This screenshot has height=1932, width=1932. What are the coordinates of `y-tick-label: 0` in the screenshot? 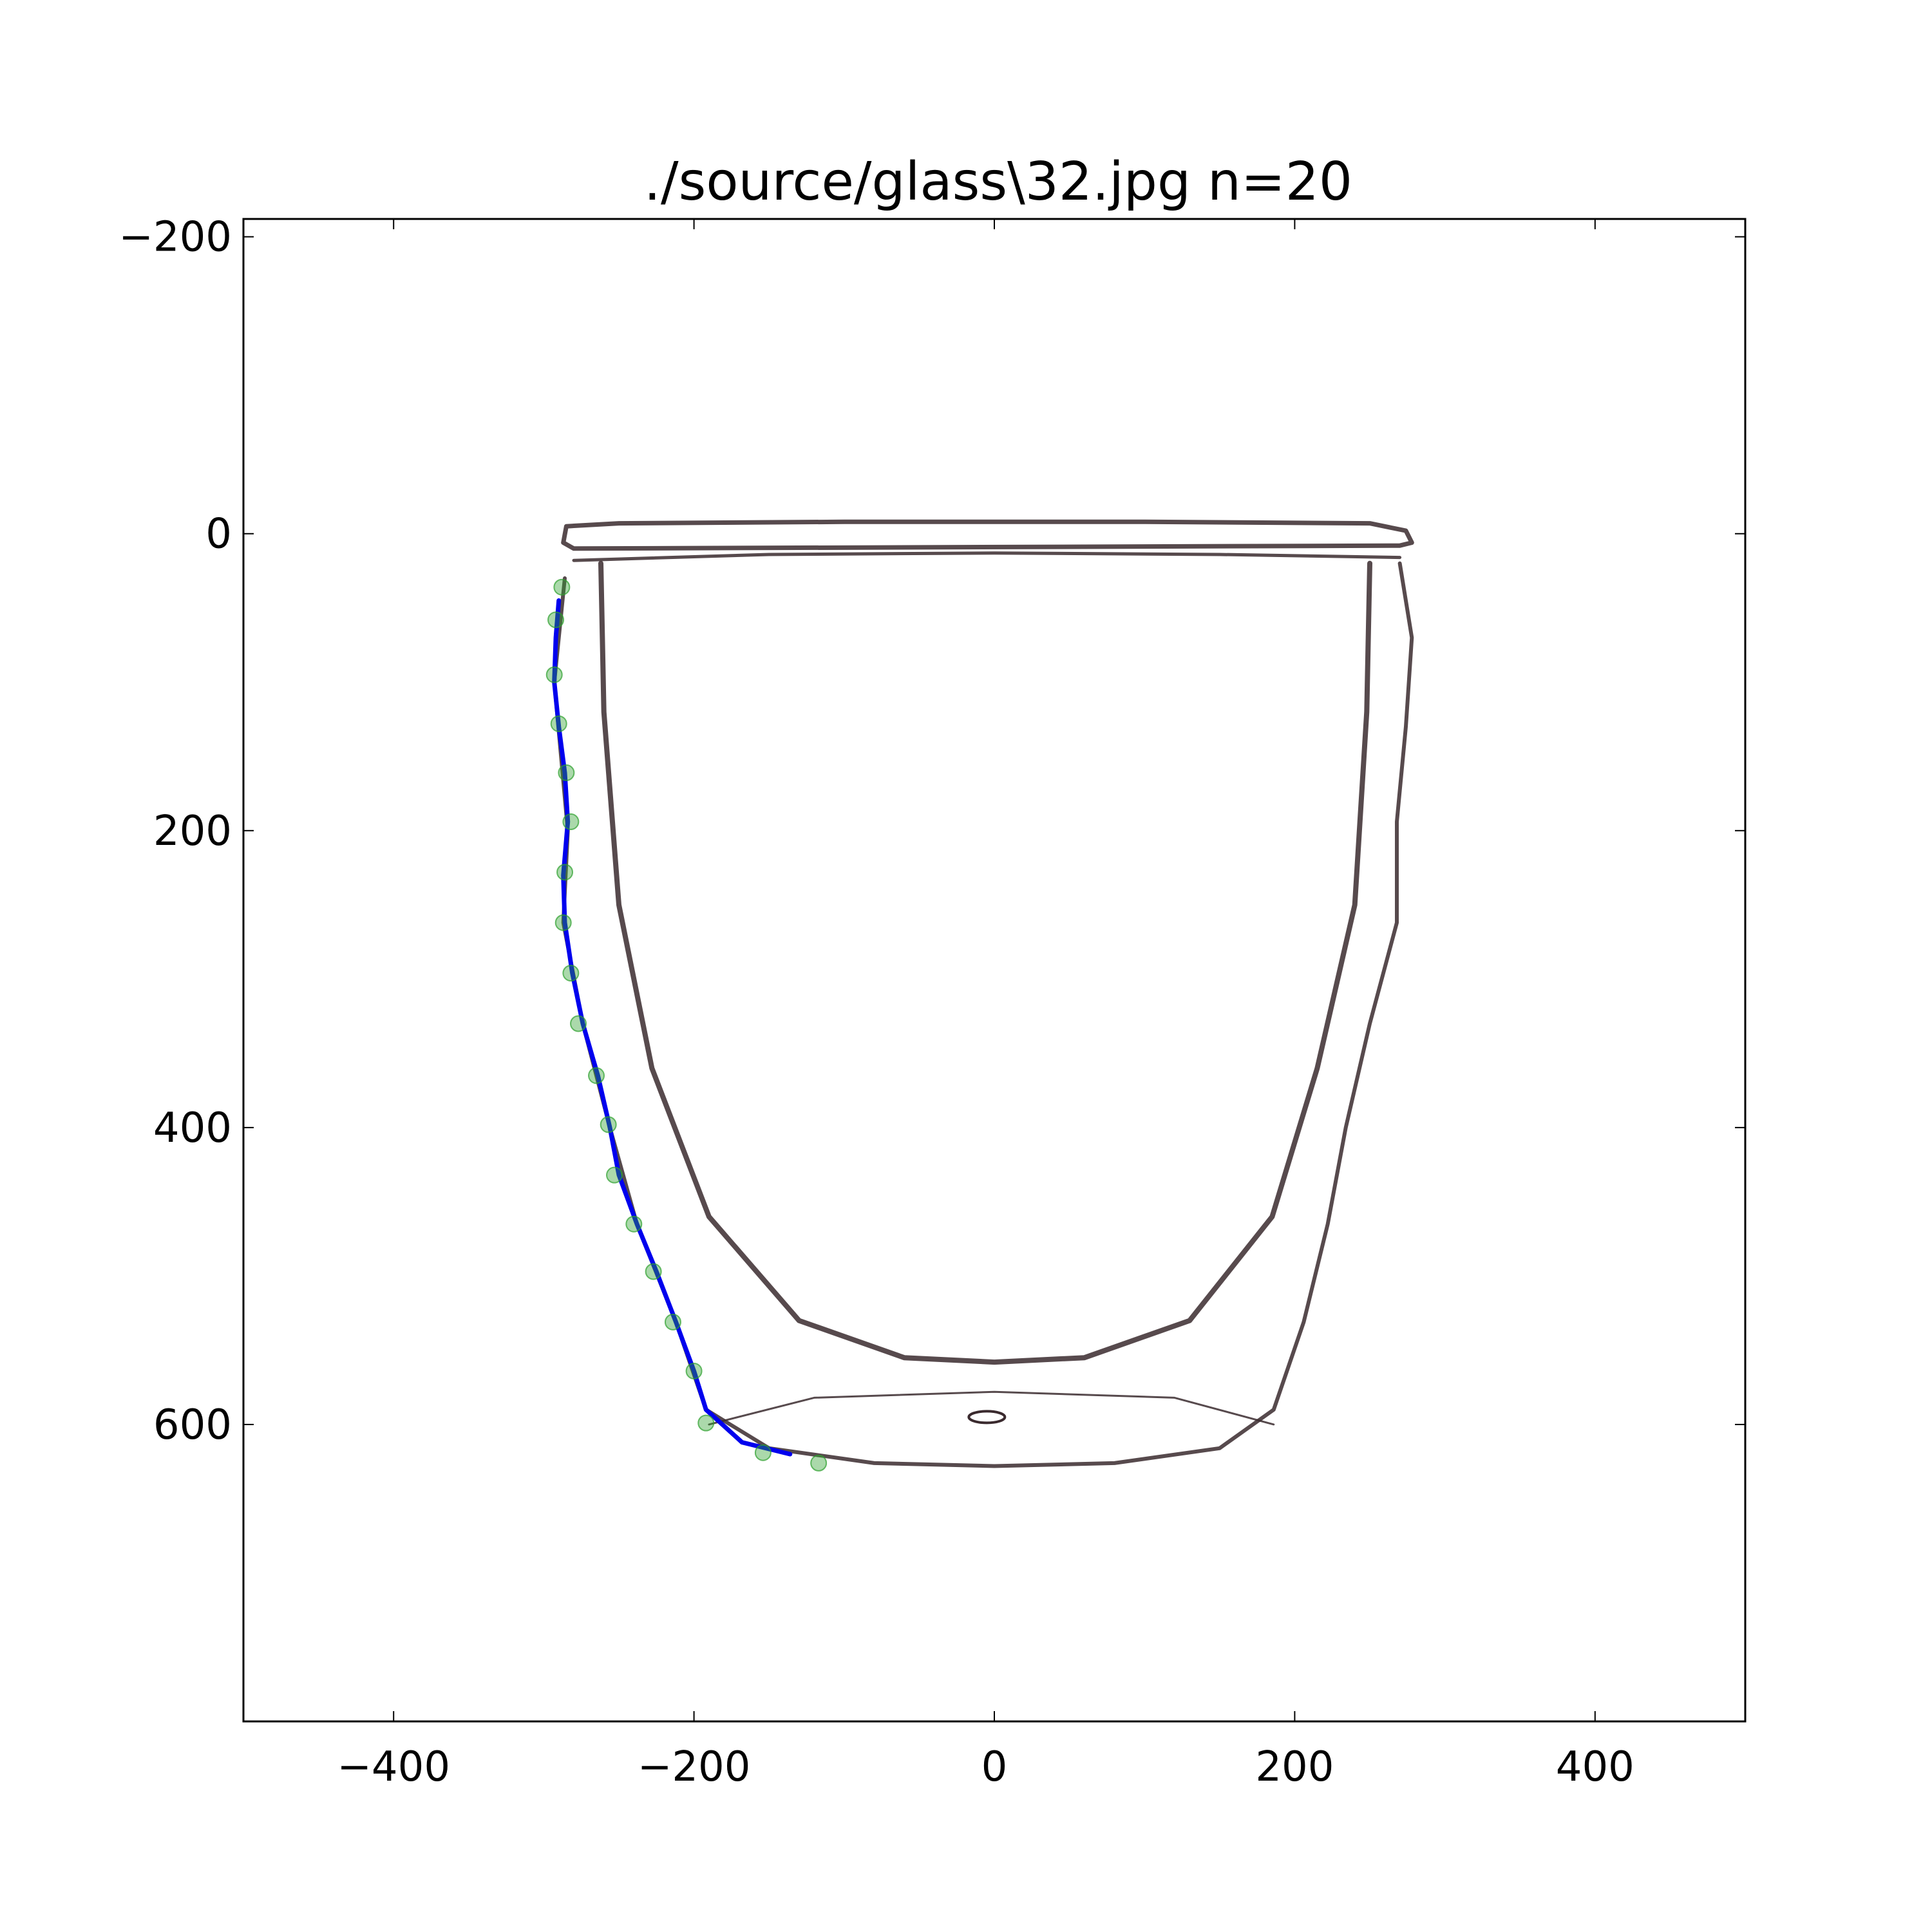 It's located at (218, 534).